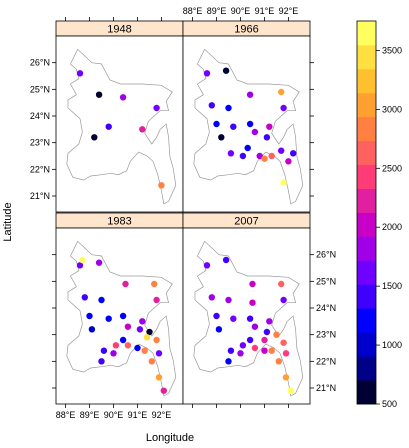 This screenshot has height=448, width=409. I want to click on x-tick-label: 92°E, so click(289, 11).